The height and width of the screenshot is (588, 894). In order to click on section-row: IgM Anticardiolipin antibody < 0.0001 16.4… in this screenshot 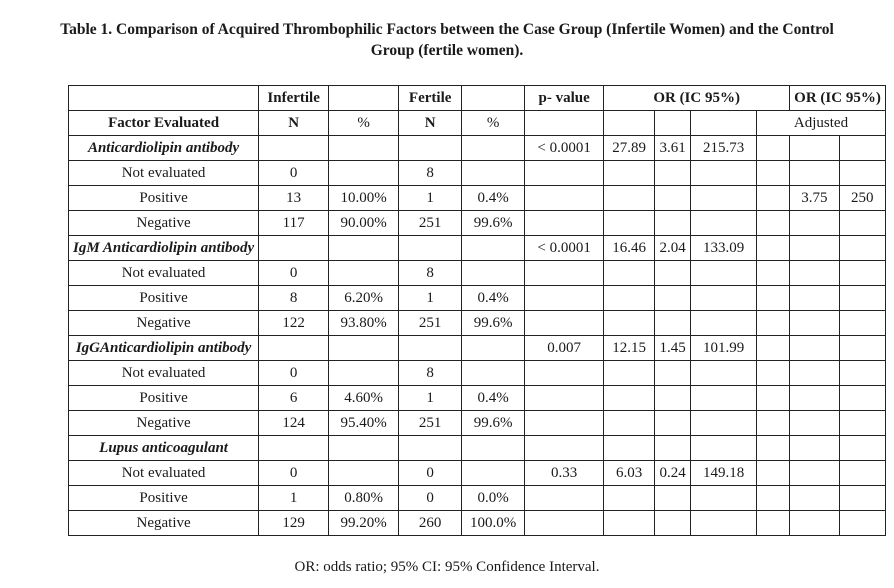, I will do `click(476, 248)`.